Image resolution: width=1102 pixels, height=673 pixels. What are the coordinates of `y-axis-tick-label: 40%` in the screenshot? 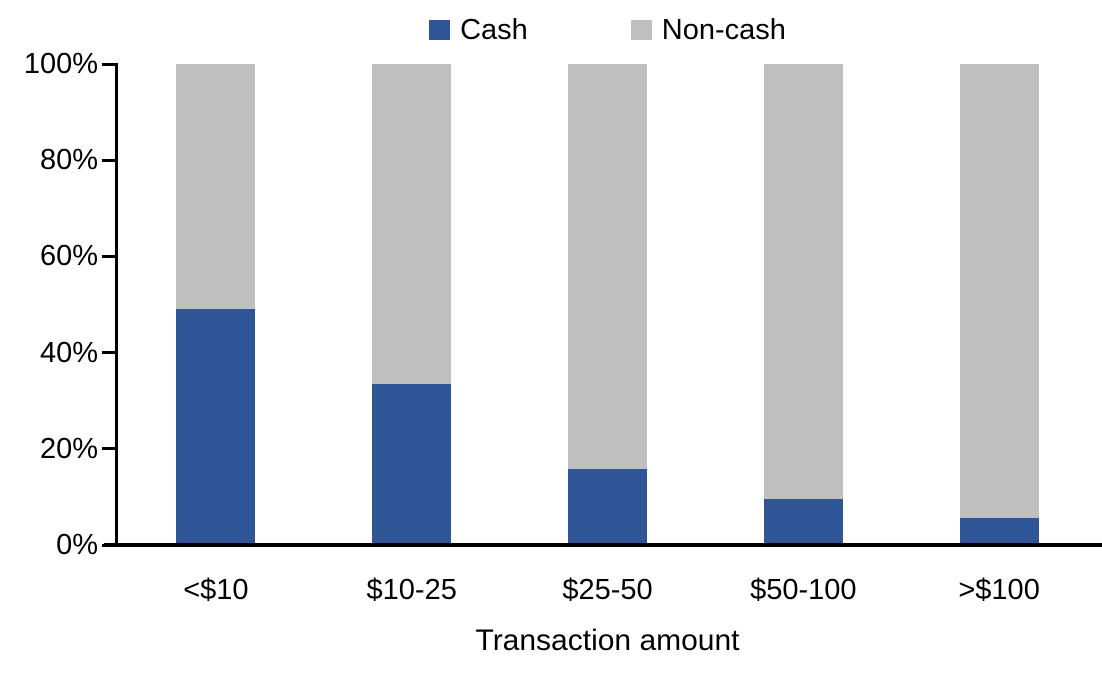 It's located at (68, 352).